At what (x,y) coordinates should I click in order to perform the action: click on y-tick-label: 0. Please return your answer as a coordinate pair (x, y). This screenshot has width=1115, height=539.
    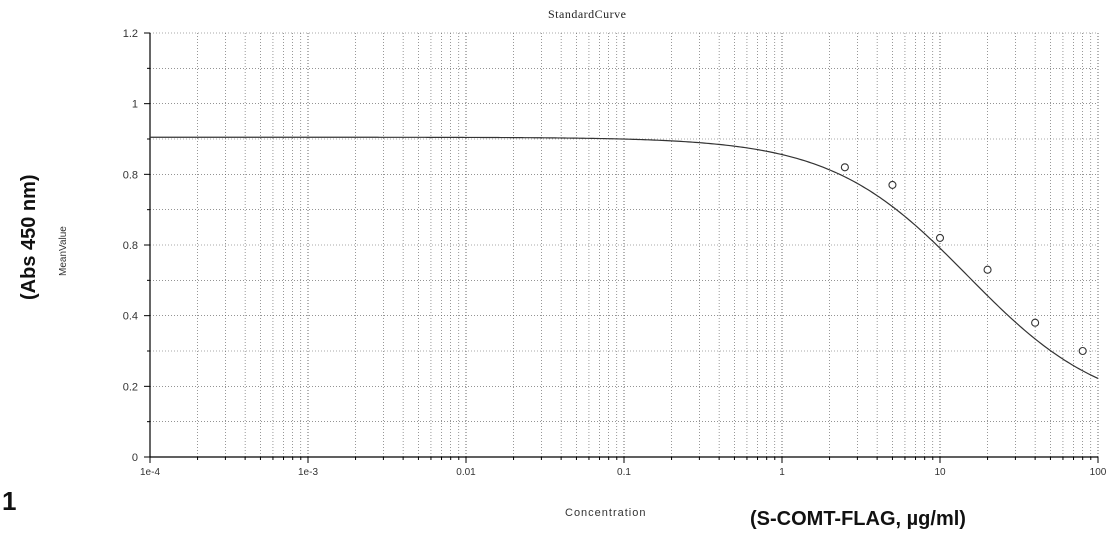
    Looking at the image, I should click on (135, 458).